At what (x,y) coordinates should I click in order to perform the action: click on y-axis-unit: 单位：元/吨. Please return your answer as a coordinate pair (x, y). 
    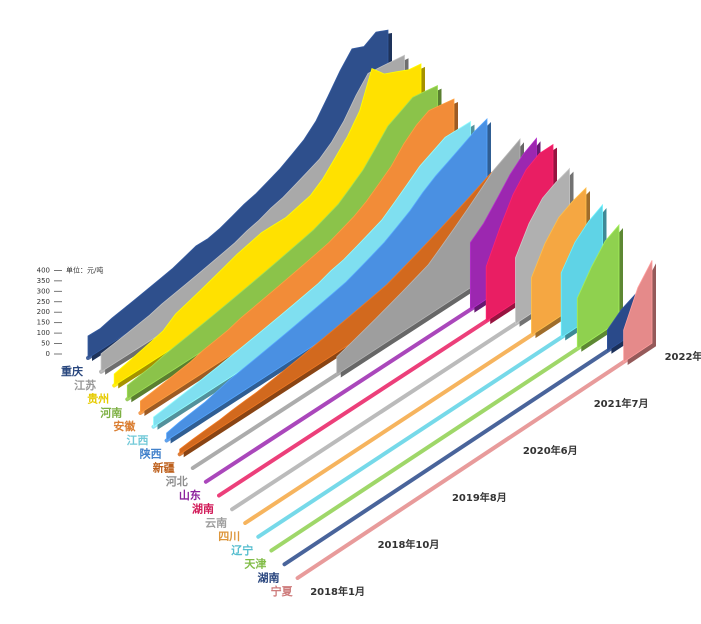
    Looking at the image, I should click on (84, 269).